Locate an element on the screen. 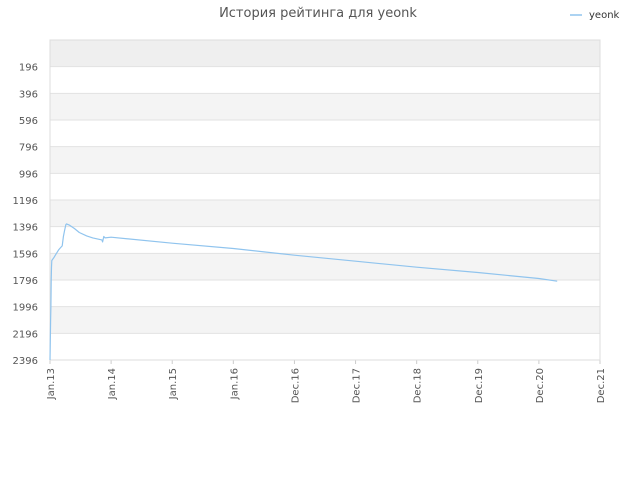 The image size is (640, 480). y-tick-label: 2196 is located at coordinates (25, 334).